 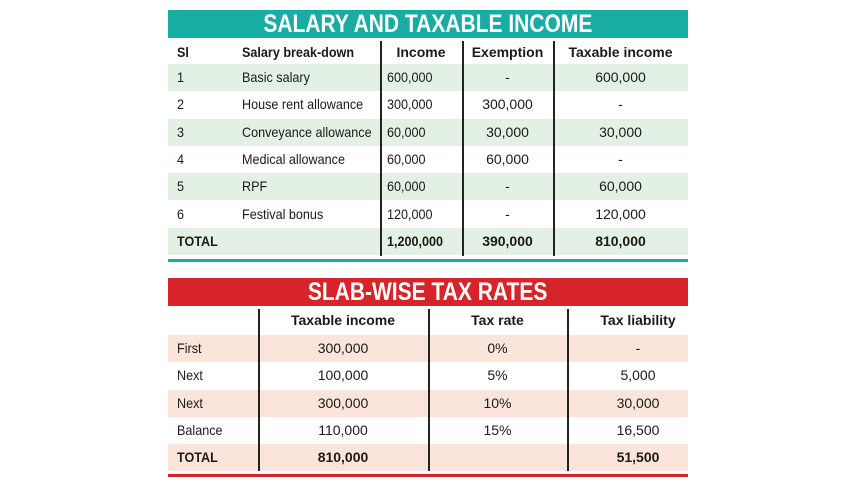 I want to click on cell: RPF, so click(x=255, y=186).